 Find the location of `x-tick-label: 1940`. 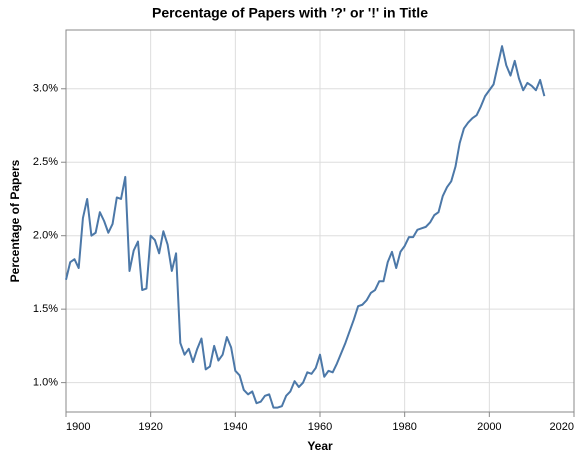

x-tick-label: 1940 is located at coordinates (235, 427).